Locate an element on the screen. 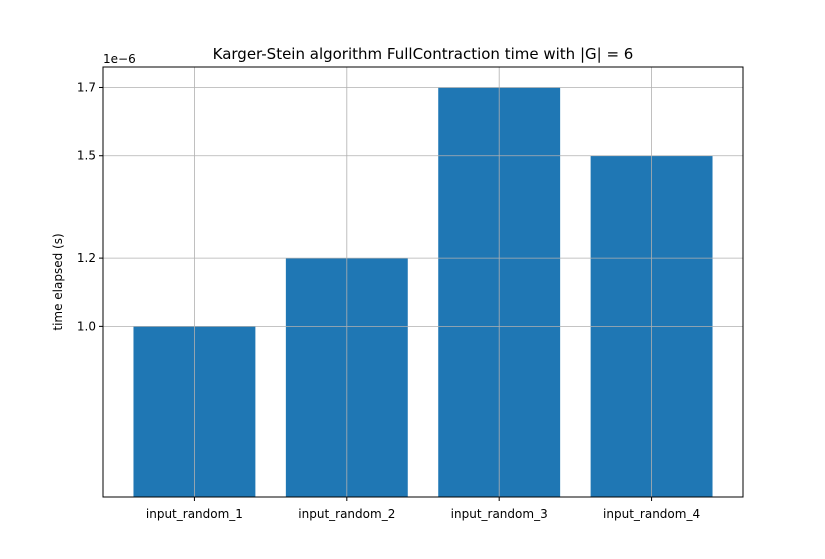 The image size is (825, 559). y-tick-label-2: 1.2 is located at coordinates (86, 258).